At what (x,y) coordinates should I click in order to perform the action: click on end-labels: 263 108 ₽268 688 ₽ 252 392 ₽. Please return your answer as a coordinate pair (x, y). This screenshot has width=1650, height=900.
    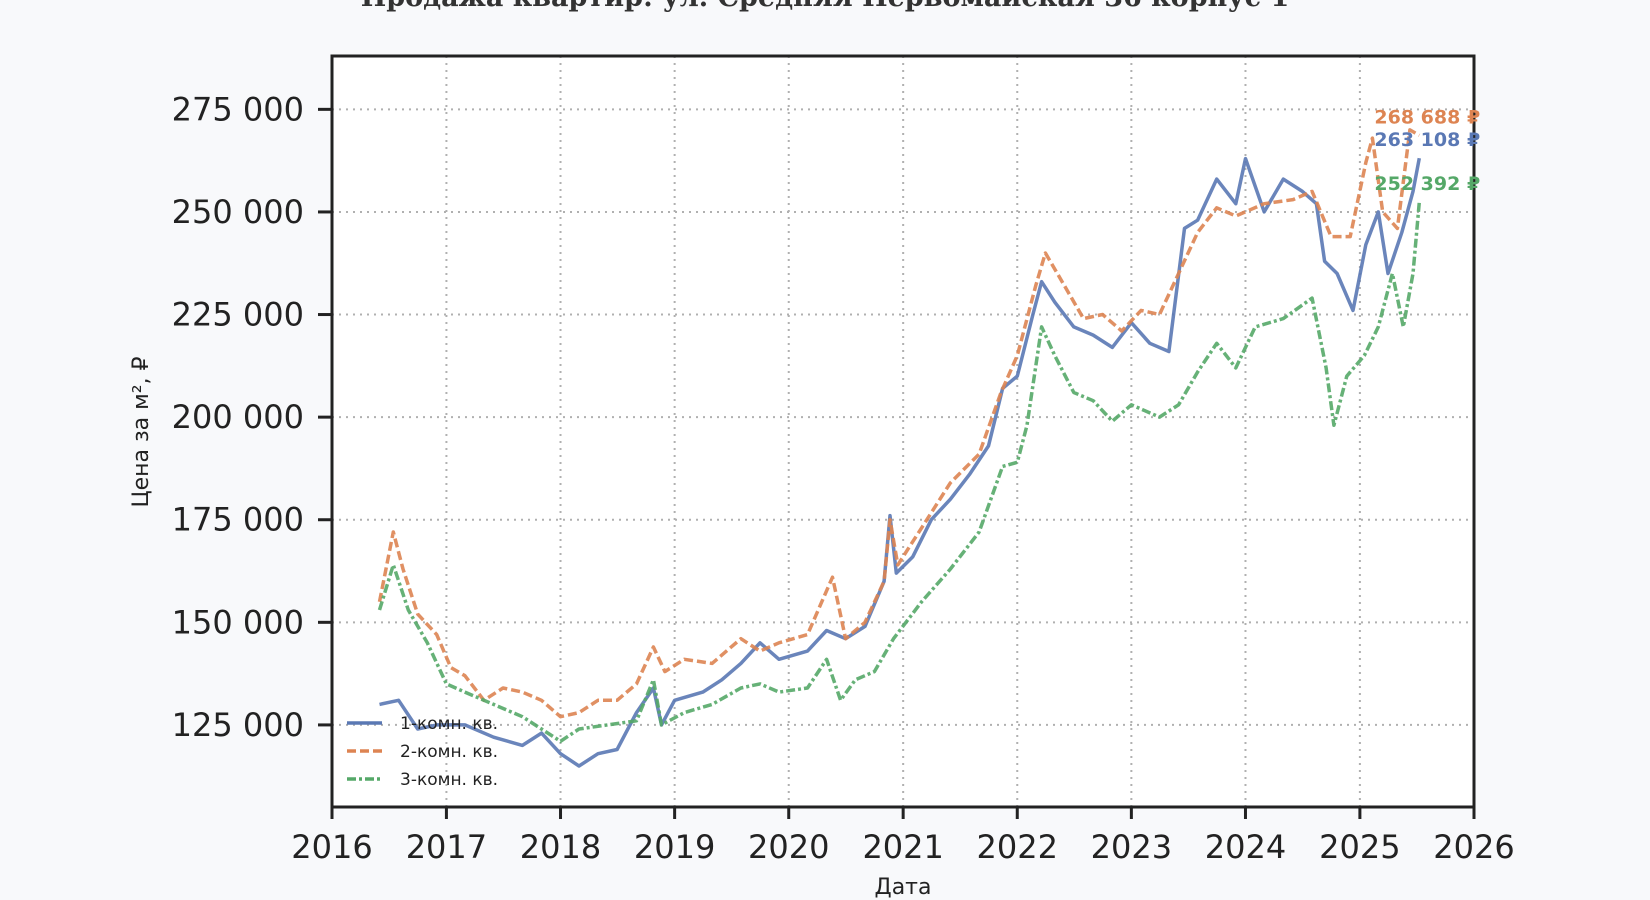
    Looking at the image, I should click on (1427, 150).